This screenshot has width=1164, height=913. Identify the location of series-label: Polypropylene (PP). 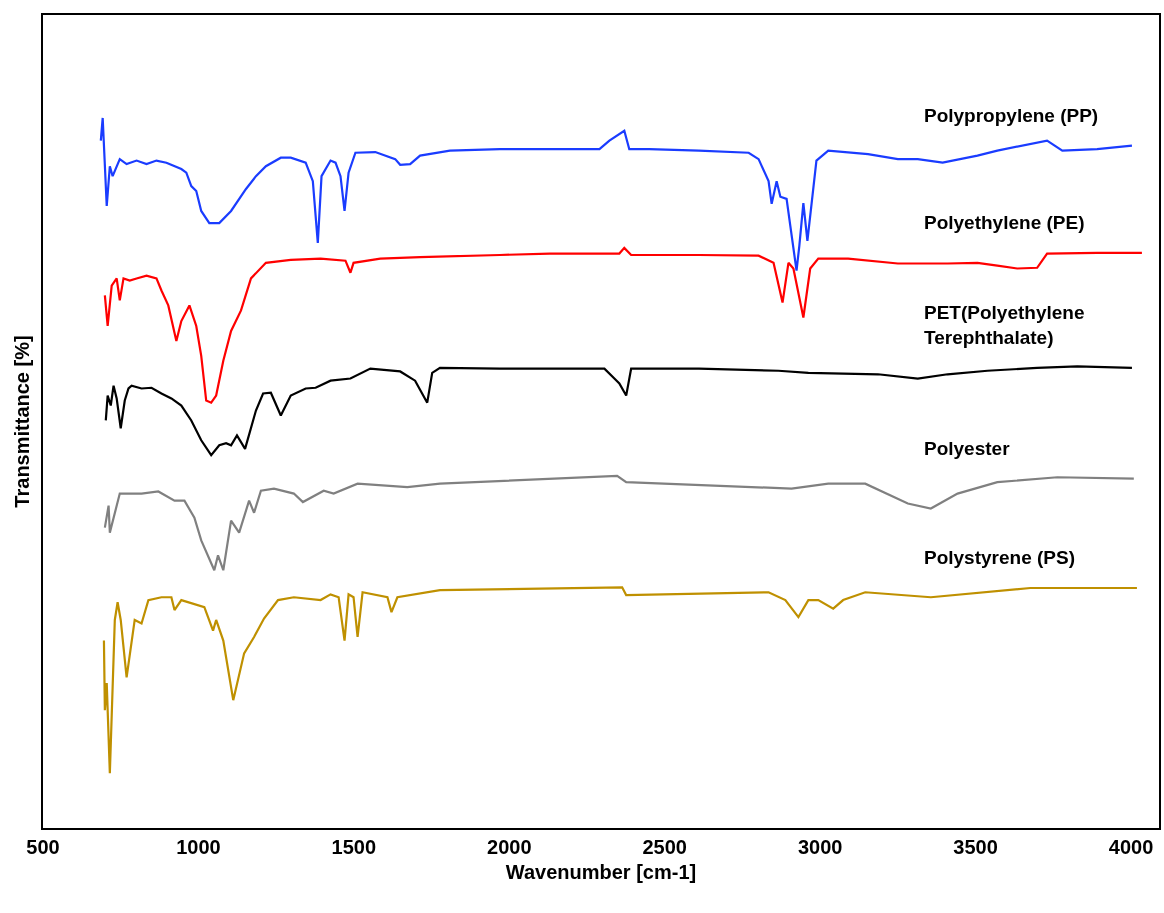
(1011, 115).